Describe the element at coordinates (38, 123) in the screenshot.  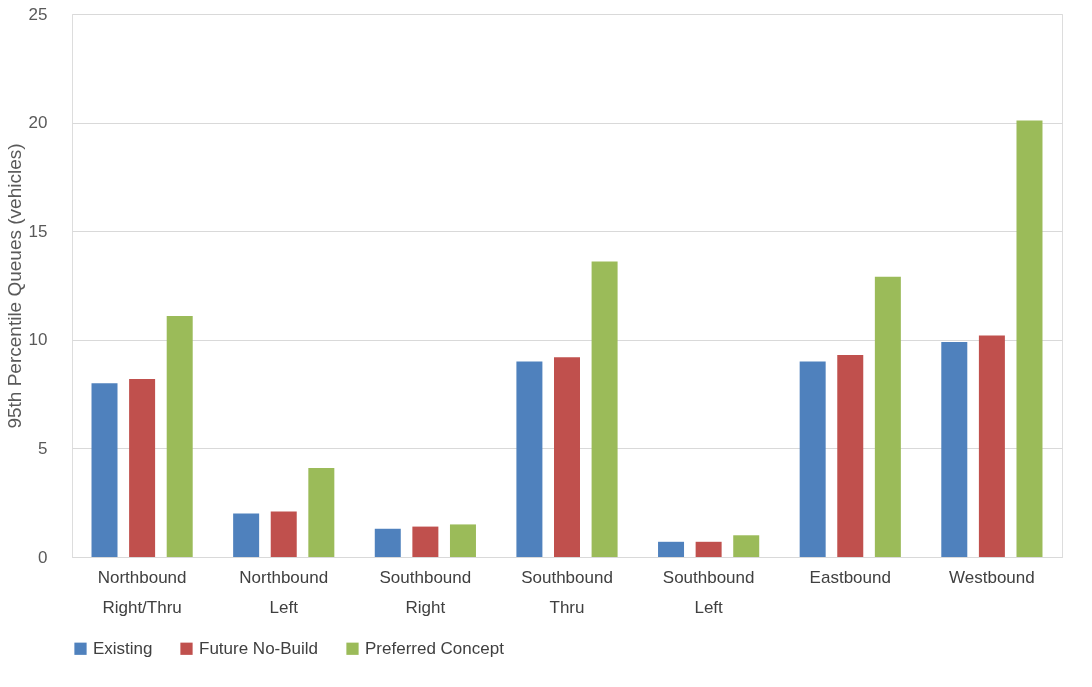
I see `y-tick-label: 20` at that location.